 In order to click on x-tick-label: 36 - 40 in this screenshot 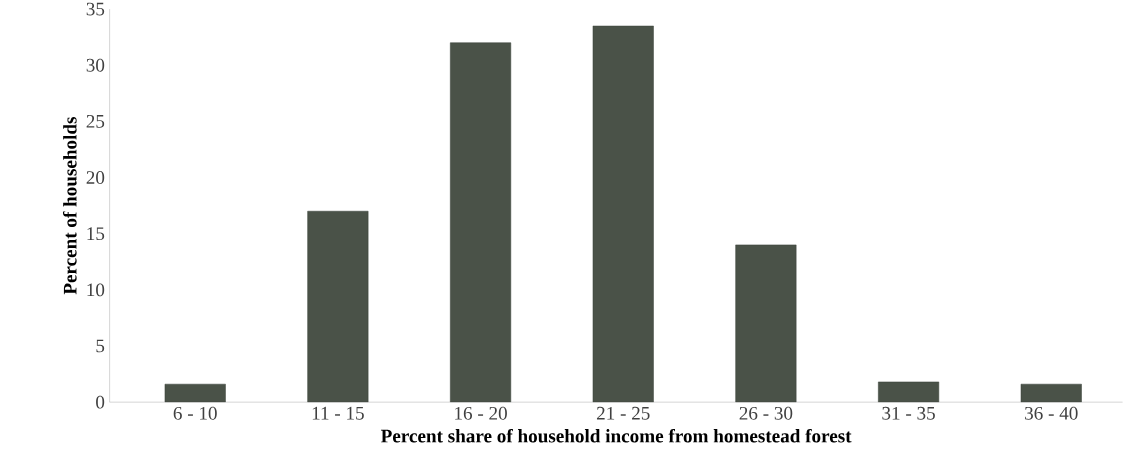, I will do `click(1051, 413)`.